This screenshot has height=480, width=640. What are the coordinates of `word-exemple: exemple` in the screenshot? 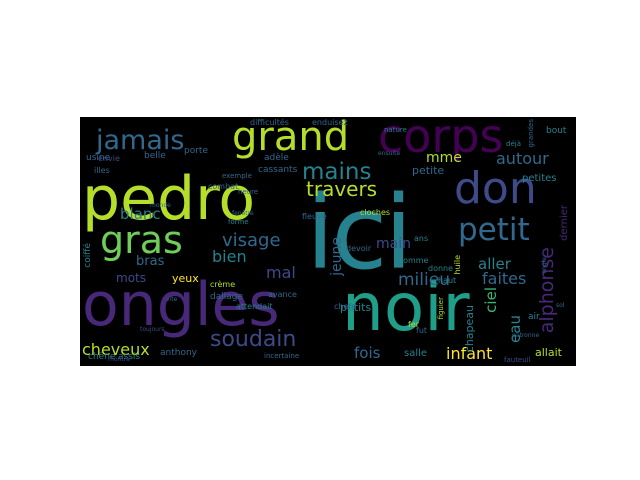 It's located at (237, 176).